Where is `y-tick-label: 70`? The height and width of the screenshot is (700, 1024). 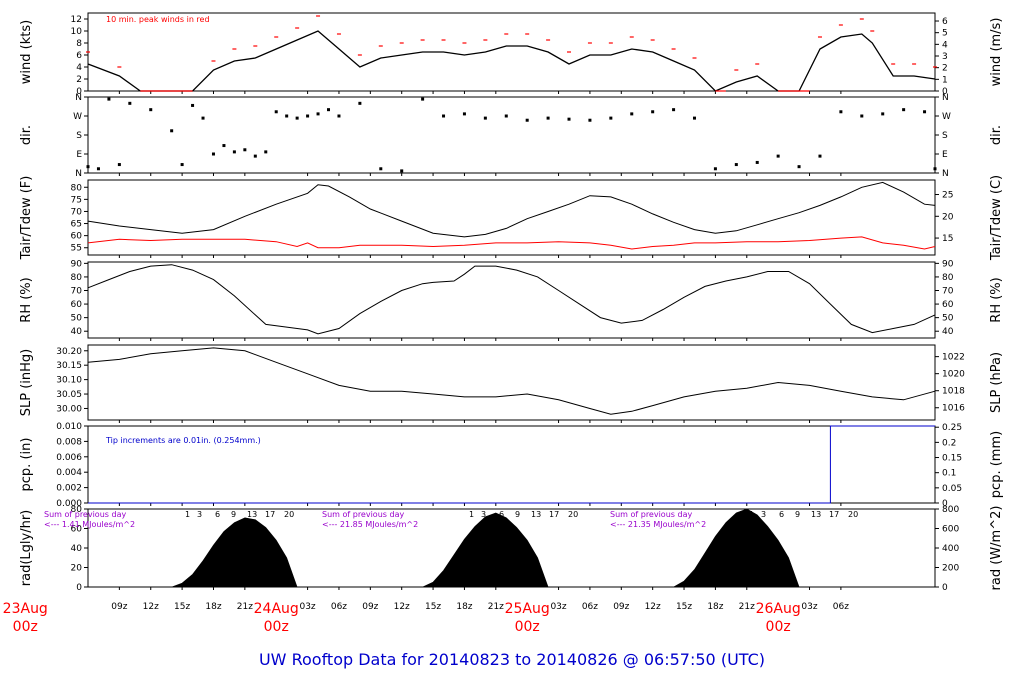 y-tick-label: 70 is located at coordinates (77, 212).